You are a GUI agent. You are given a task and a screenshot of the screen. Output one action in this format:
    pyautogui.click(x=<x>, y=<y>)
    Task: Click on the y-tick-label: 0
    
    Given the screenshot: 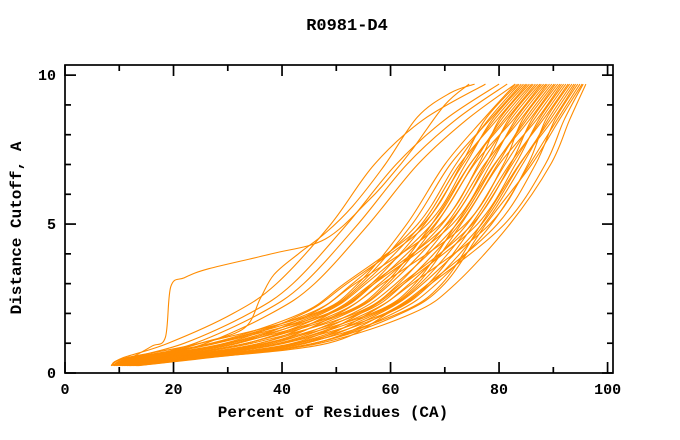 What is the action you would take?
    pyautogui.click(x=51, y=374)
    